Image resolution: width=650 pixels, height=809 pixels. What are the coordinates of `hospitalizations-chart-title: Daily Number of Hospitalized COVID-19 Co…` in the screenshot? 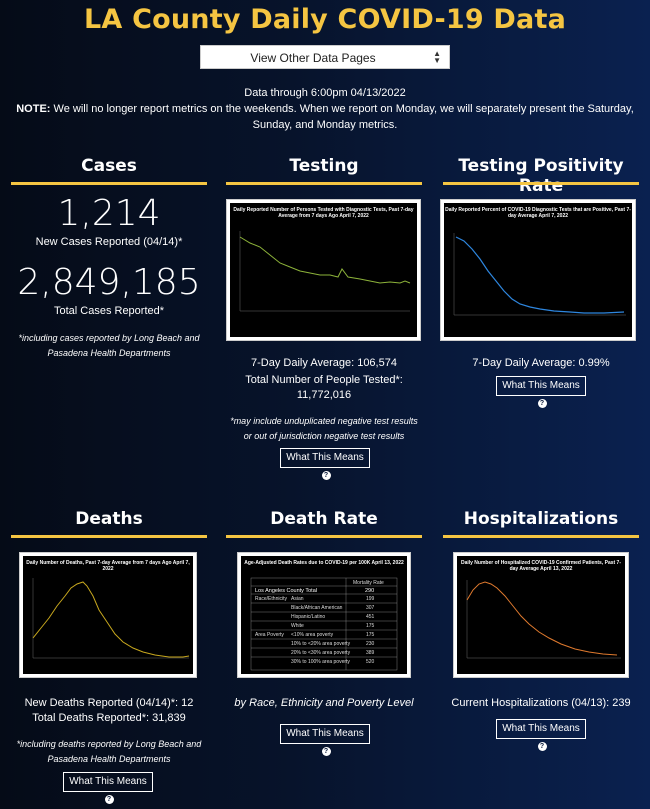 It's located at (541, 566).